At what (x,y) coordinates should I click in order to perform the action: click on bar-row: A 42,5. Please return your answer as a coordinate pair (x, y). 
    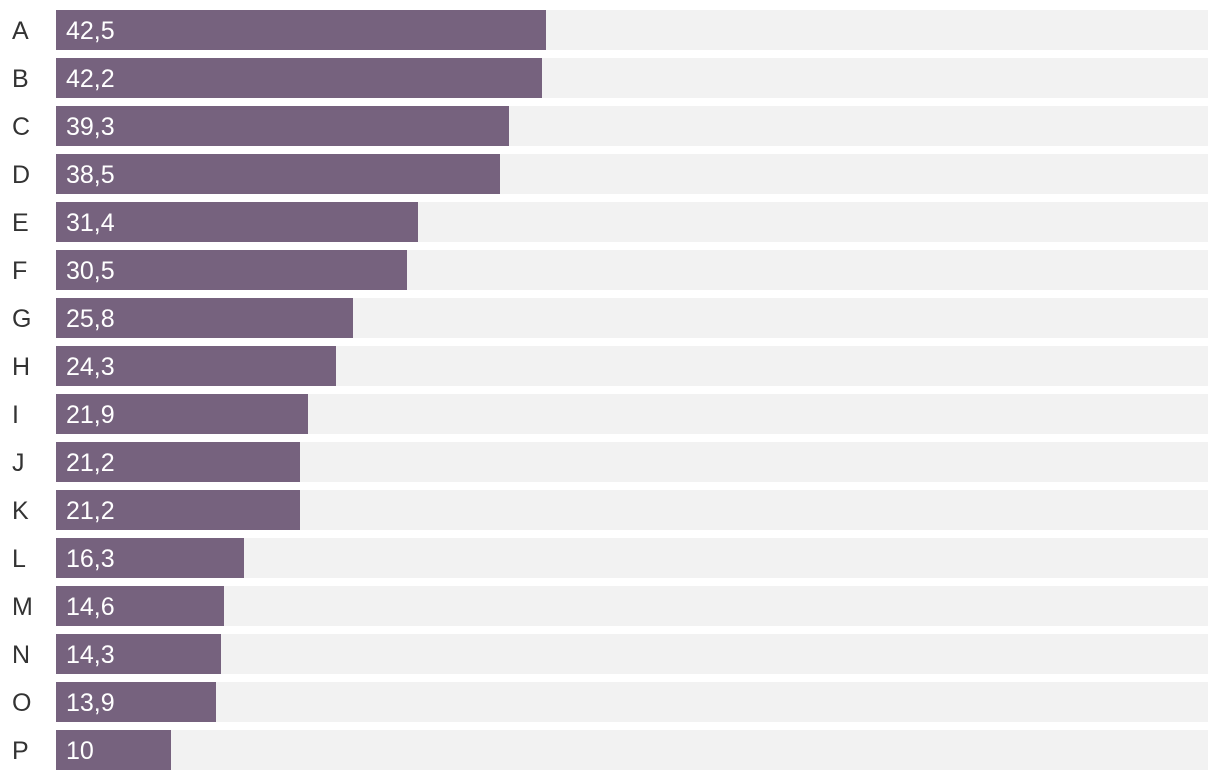
    Looking at the image, I should click on (610, 30).